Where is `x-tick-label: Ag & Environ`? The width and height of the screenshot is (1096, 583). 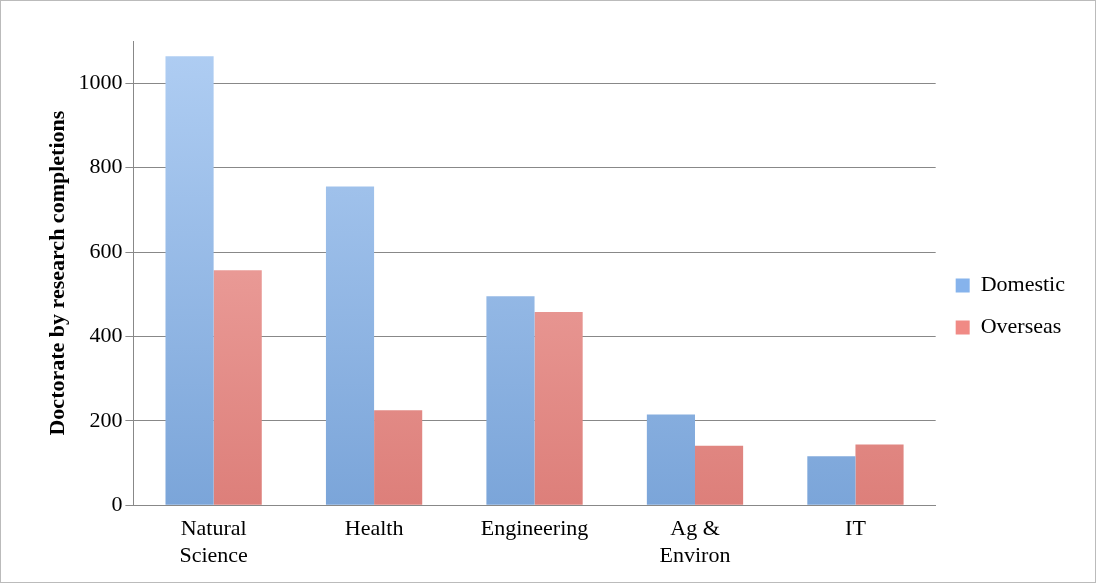 x-tick-label: Ag & Environ is located at coordinates (695, 541).